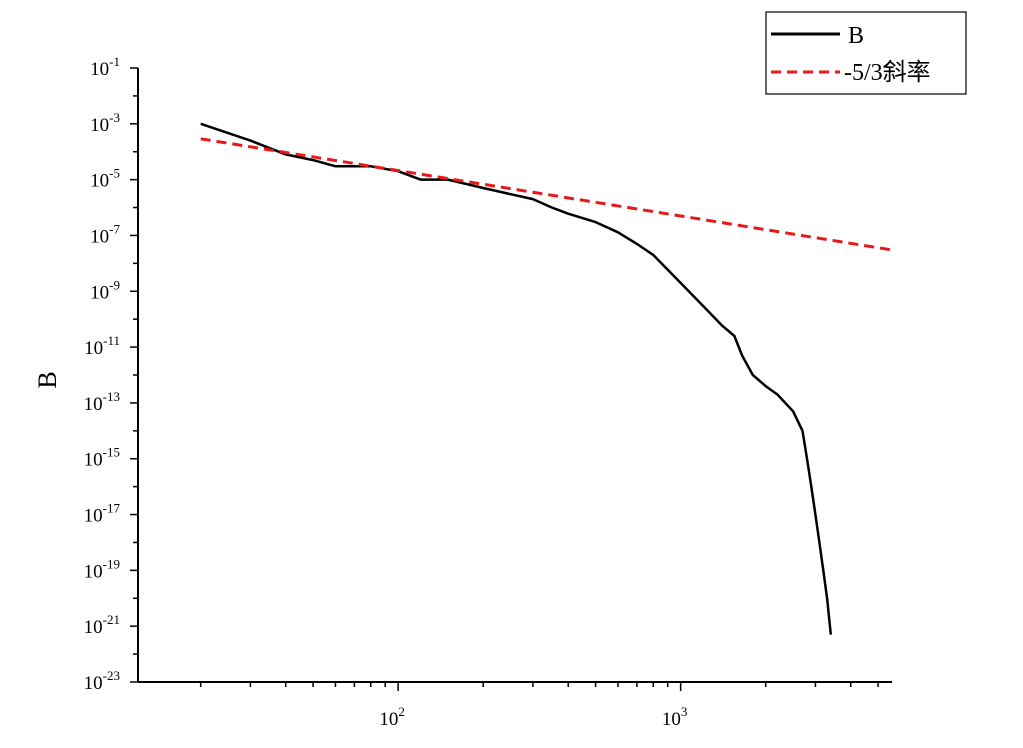 The image size is (1023, 748). What do you see at coordinates (114, 284) in the screenshot?
I see `y-tick-exponent: -9` at bounding box center [114, 284].